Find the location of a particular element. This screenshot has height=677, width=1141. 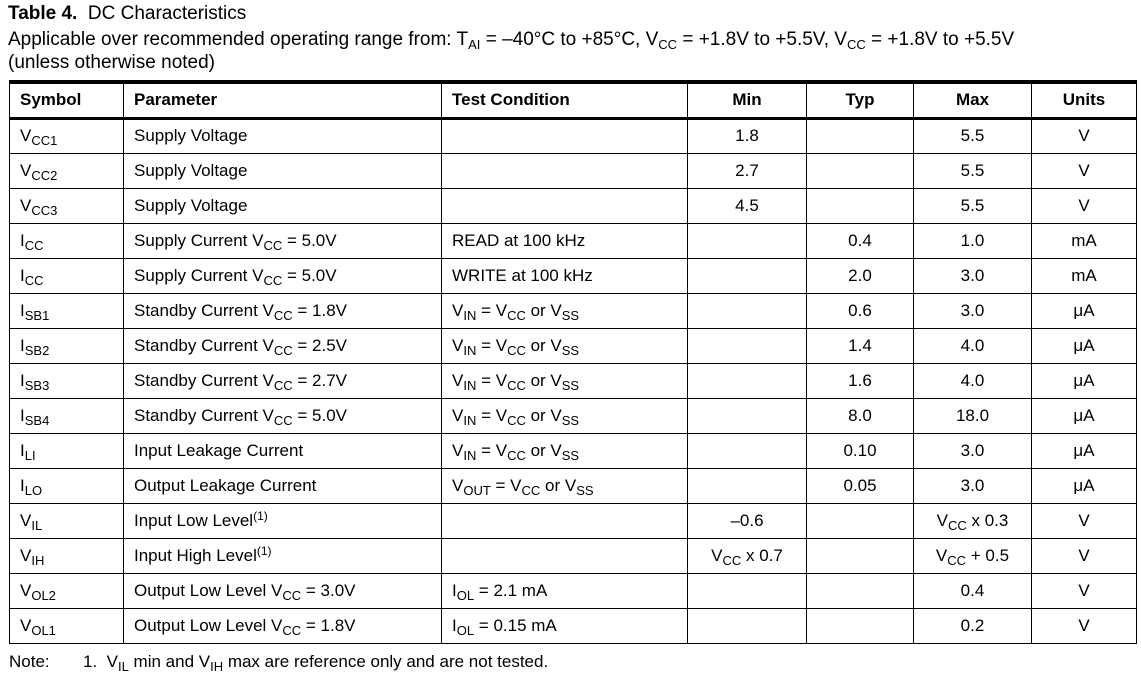

condition-text: = 2.1 mA is located at coordinates (511, 590).